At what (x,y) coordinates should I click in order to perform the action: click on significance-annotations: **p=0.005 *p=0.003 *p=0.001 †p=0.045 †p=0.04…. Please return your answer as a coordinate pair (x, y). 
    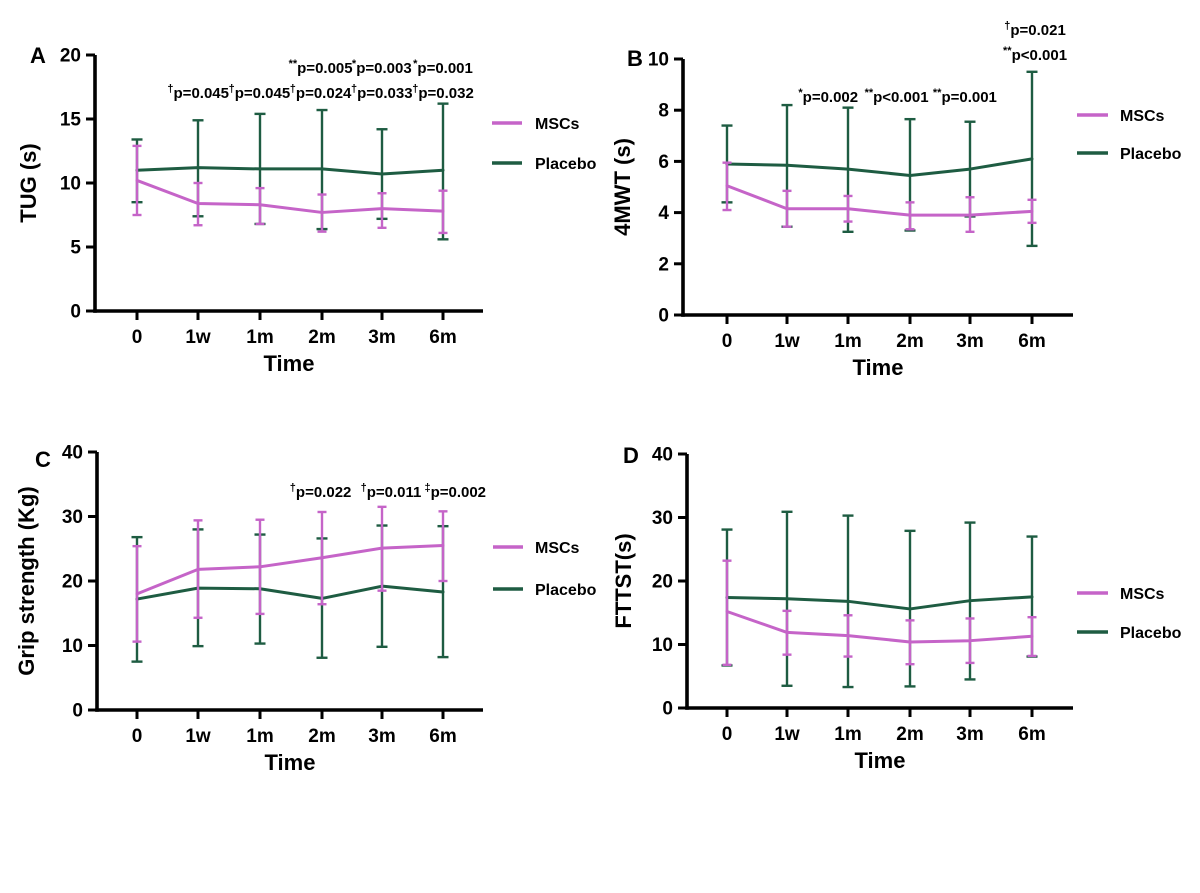
    Looking at the image, I should click on (320, 80).